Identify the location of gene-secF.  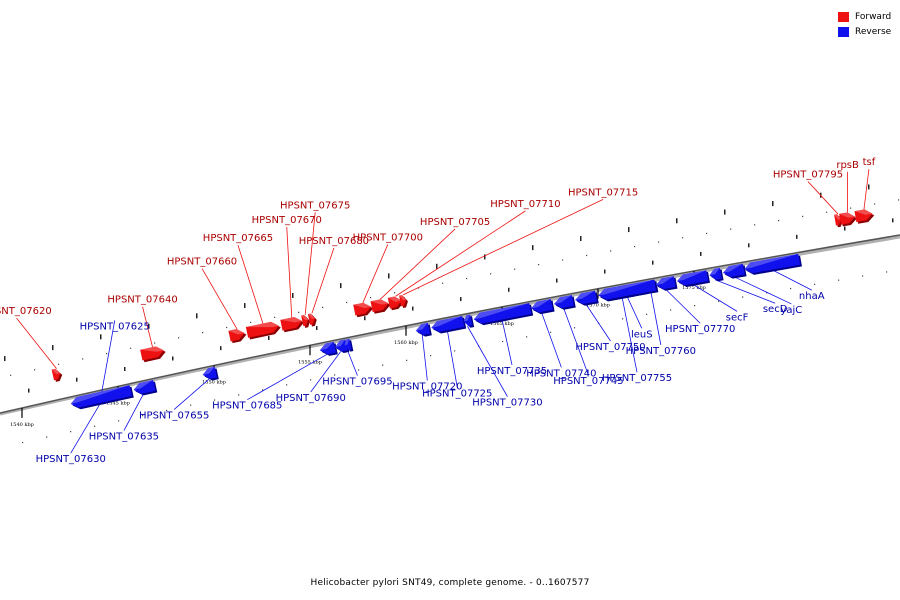
(693, 278).